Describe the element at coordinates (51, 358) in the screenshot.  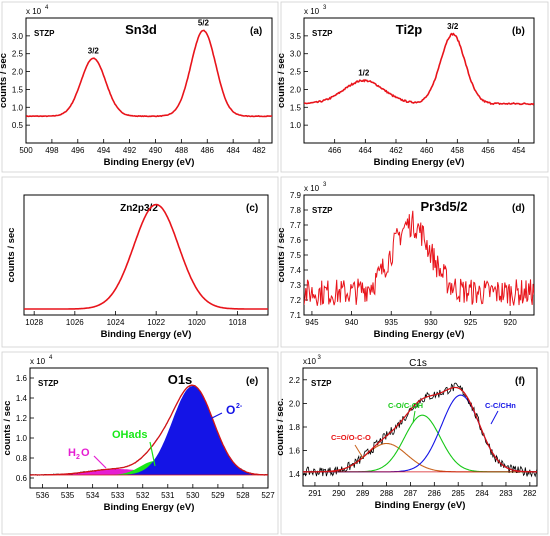
I see `y-exponent-power: 4` at that location.